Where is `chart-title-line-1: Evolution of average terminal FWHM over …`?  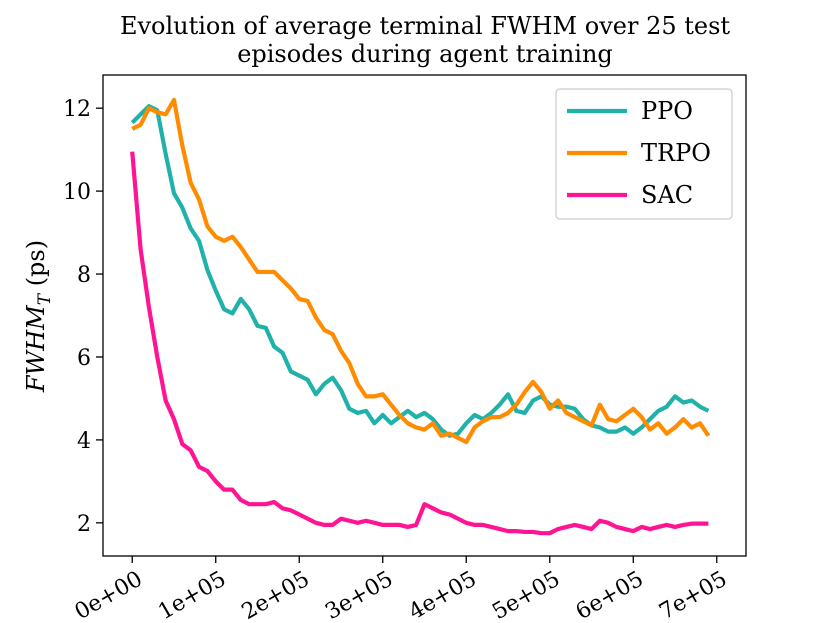 chart-title-line-1: Evolution of average terminal FWHM over … is located at coordinates (425, 26).